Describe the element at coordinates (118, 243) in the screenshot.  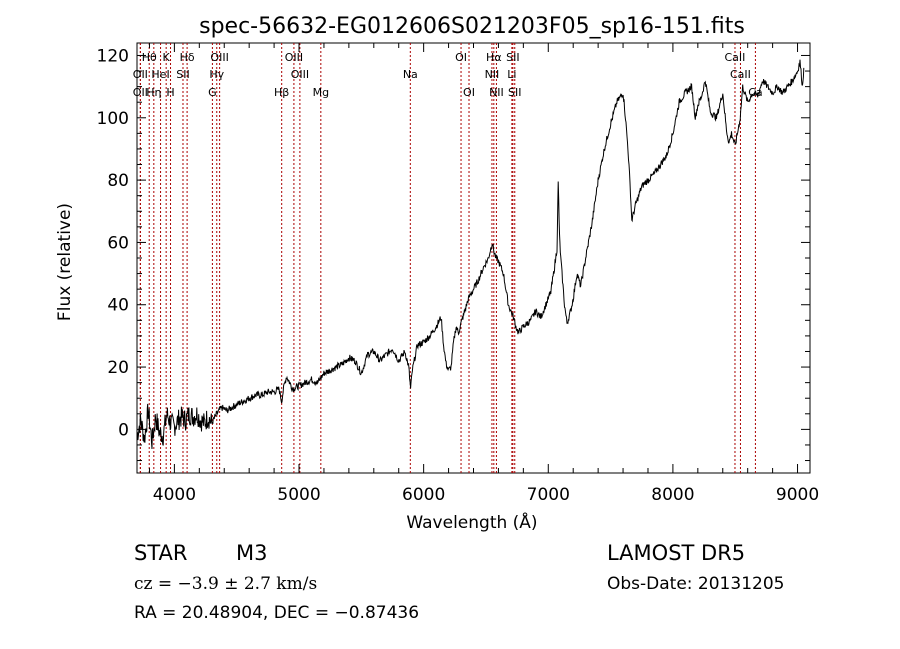
I see `y-tick-label: 60` at that location.